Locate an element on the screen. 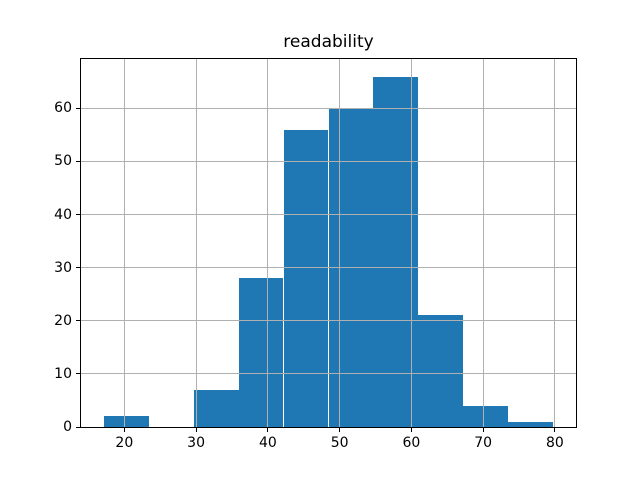 The width and height of the screenshot is (640, 480). y-tick-label: 20 is located at coordinates (63, 320).